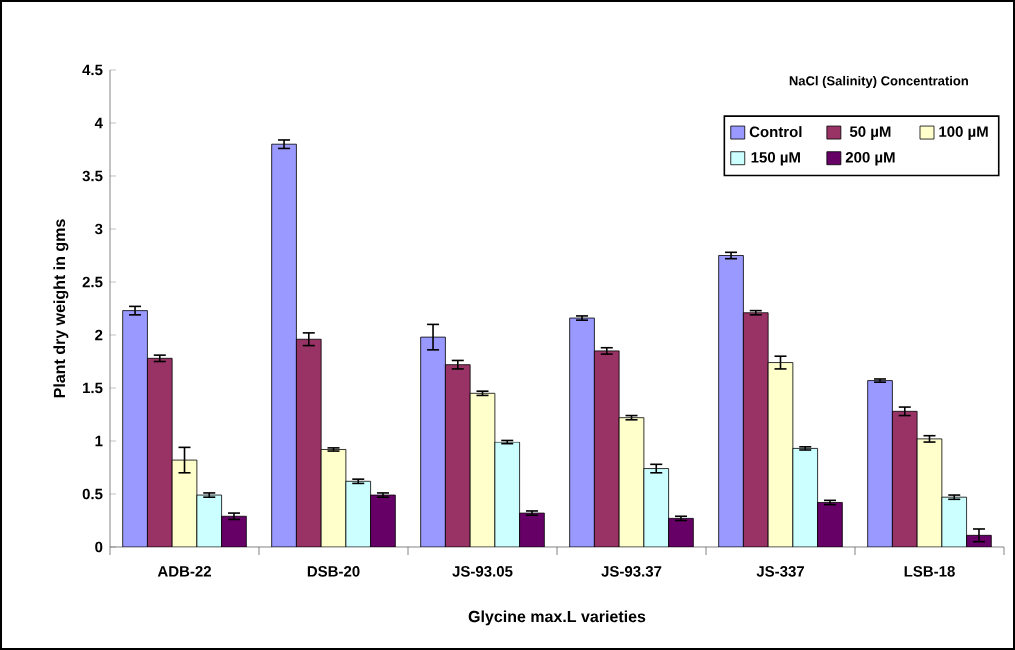 The image size is (1015, 650). What do you see at coordinates (929, 571) in the screenshot?
I see `x-tick-label: LSB-18` at bounding box center [929, 571].